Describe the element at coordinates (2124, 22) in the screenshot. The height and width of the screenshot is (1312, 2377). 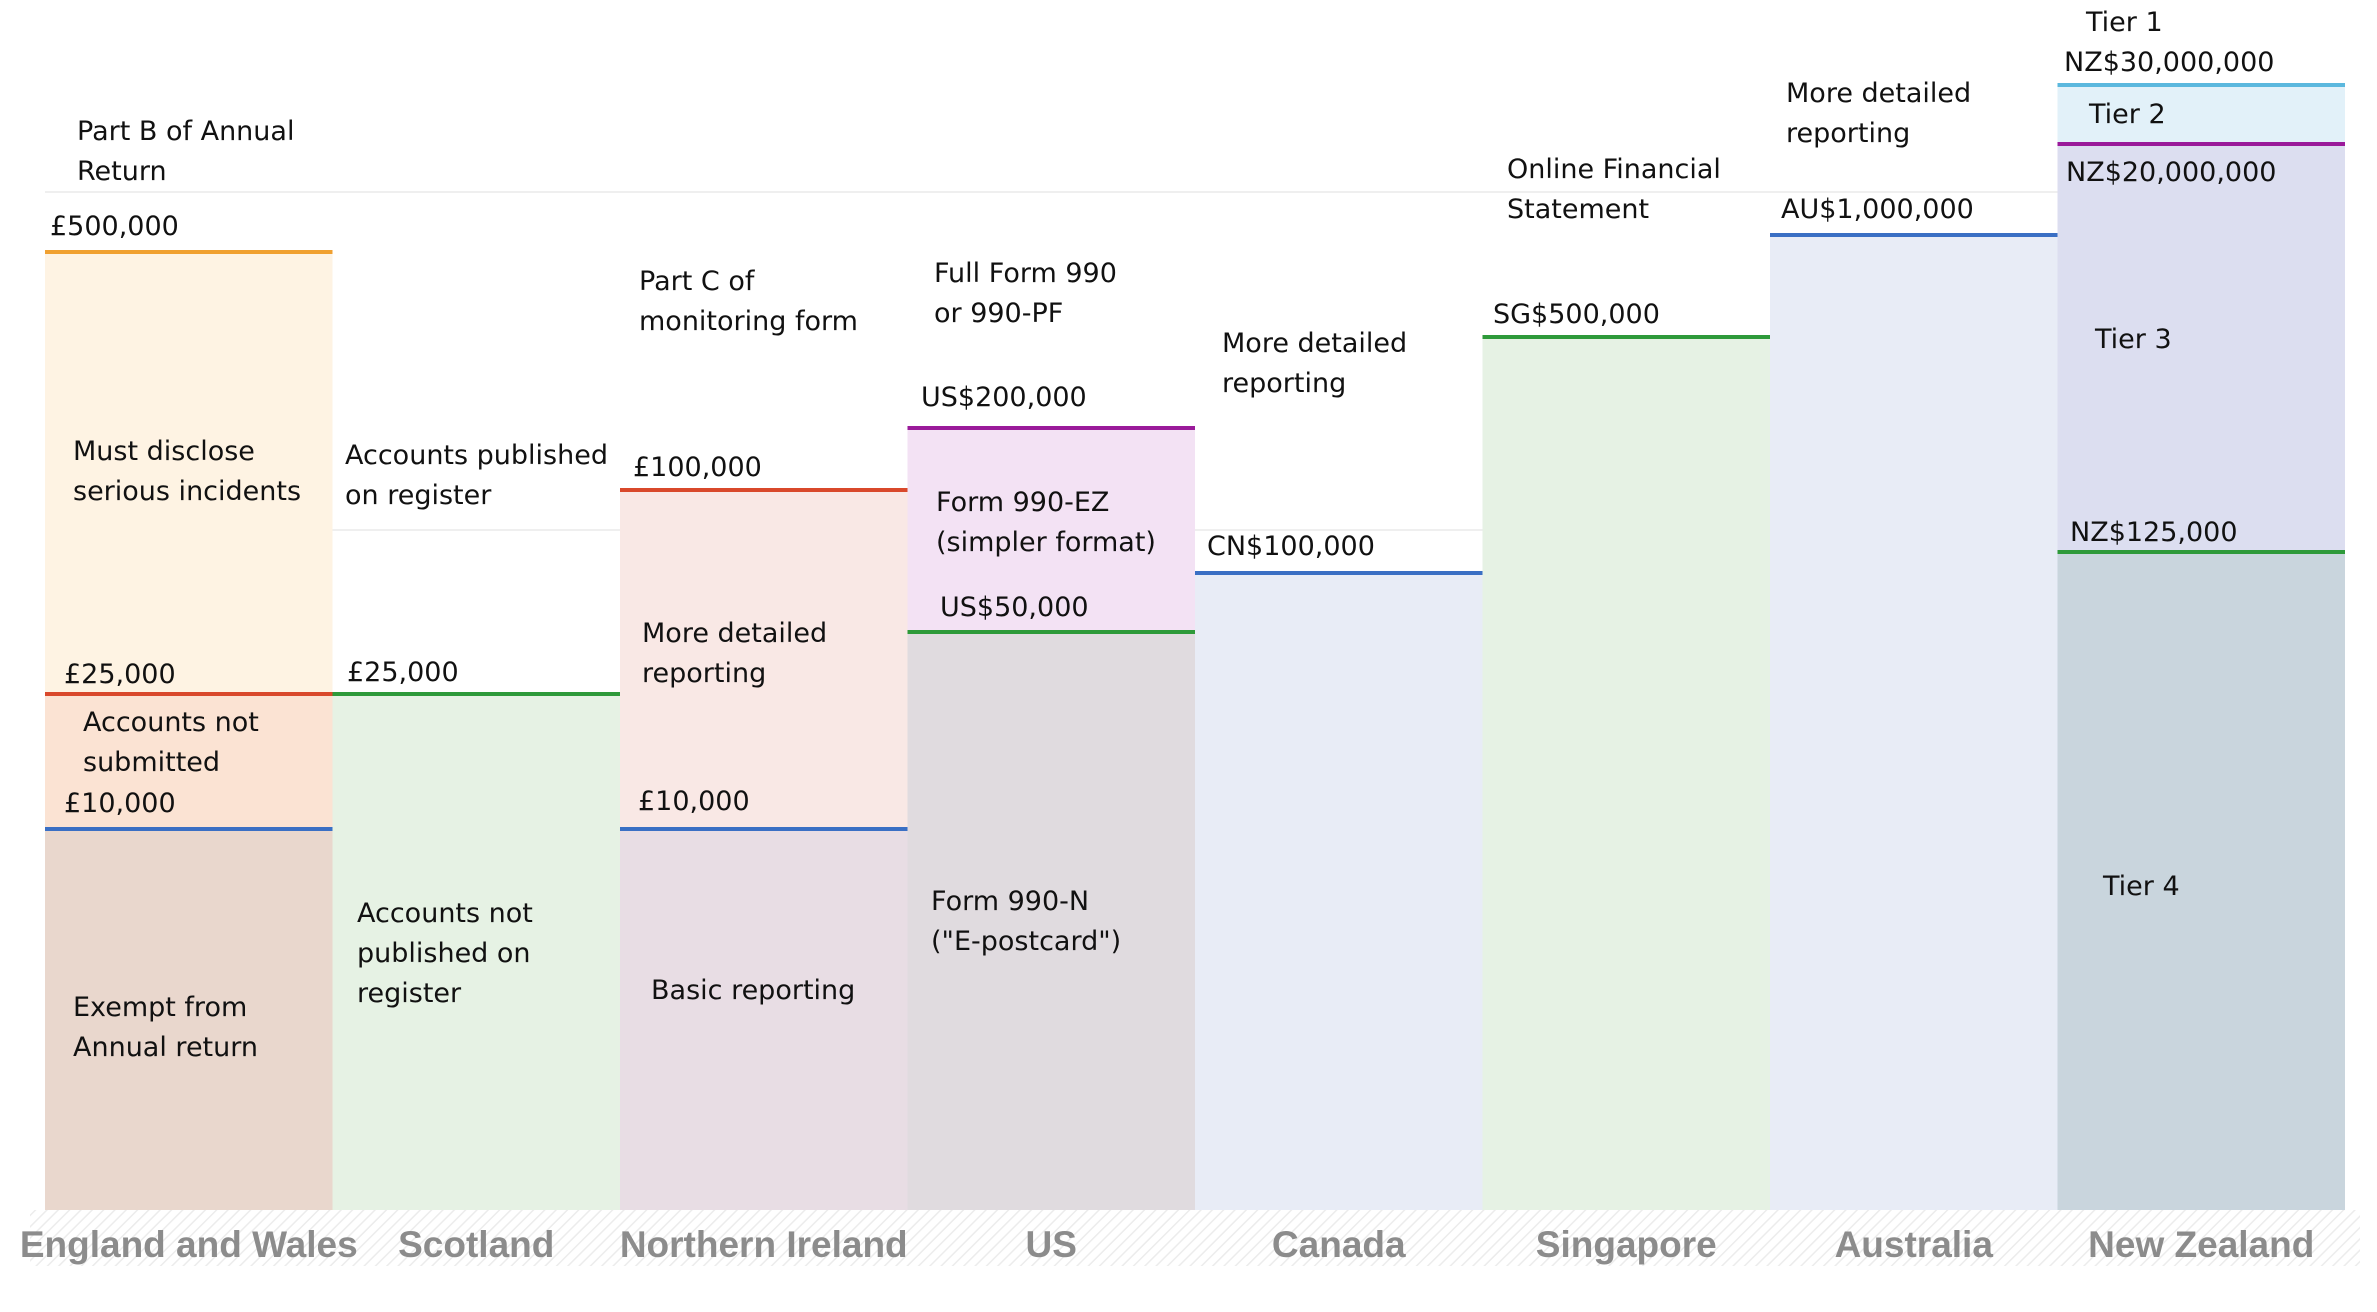
I see `band-label: Tier 1` at that location.